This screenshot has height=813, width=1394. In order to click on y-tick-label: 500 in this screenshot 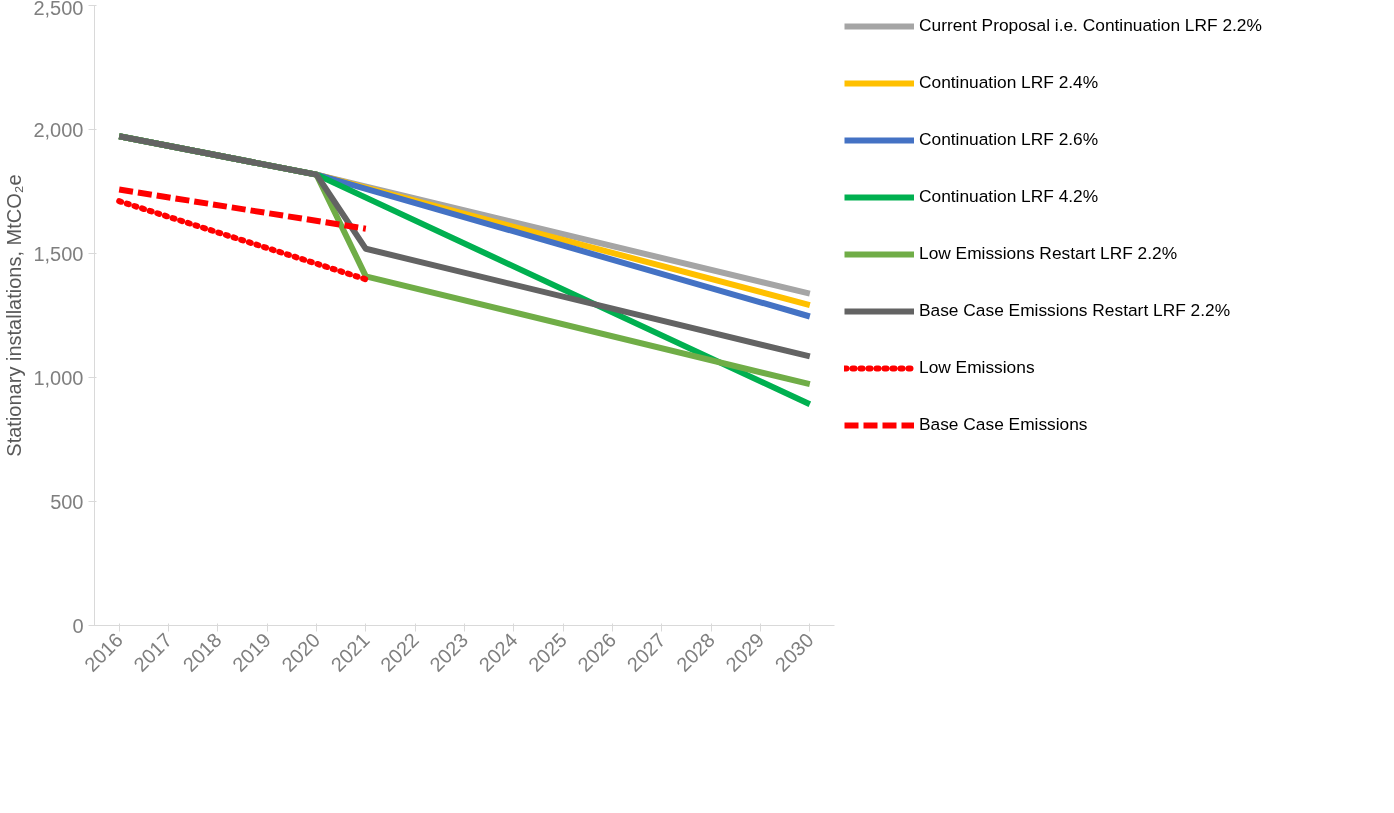, I will do `click(67, 501)`.